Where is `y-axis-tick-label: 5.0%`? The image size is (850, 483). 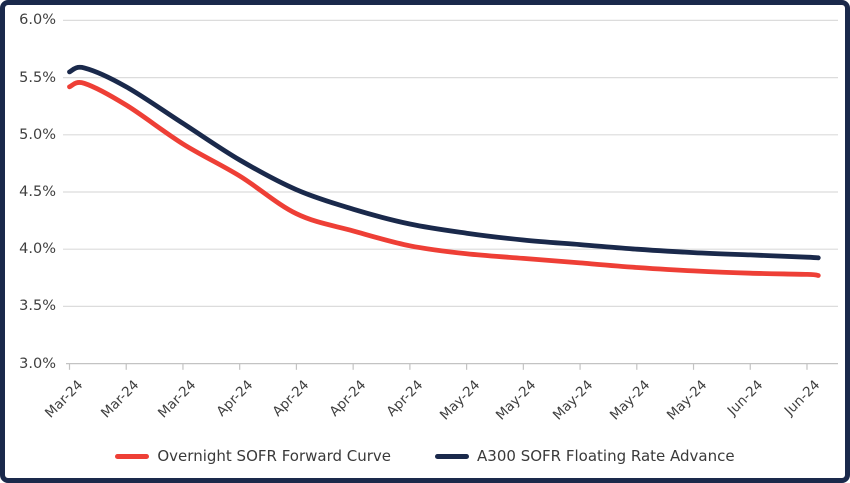
y-axis-tick-label: 5.0% is located at coordinates (37, 134).